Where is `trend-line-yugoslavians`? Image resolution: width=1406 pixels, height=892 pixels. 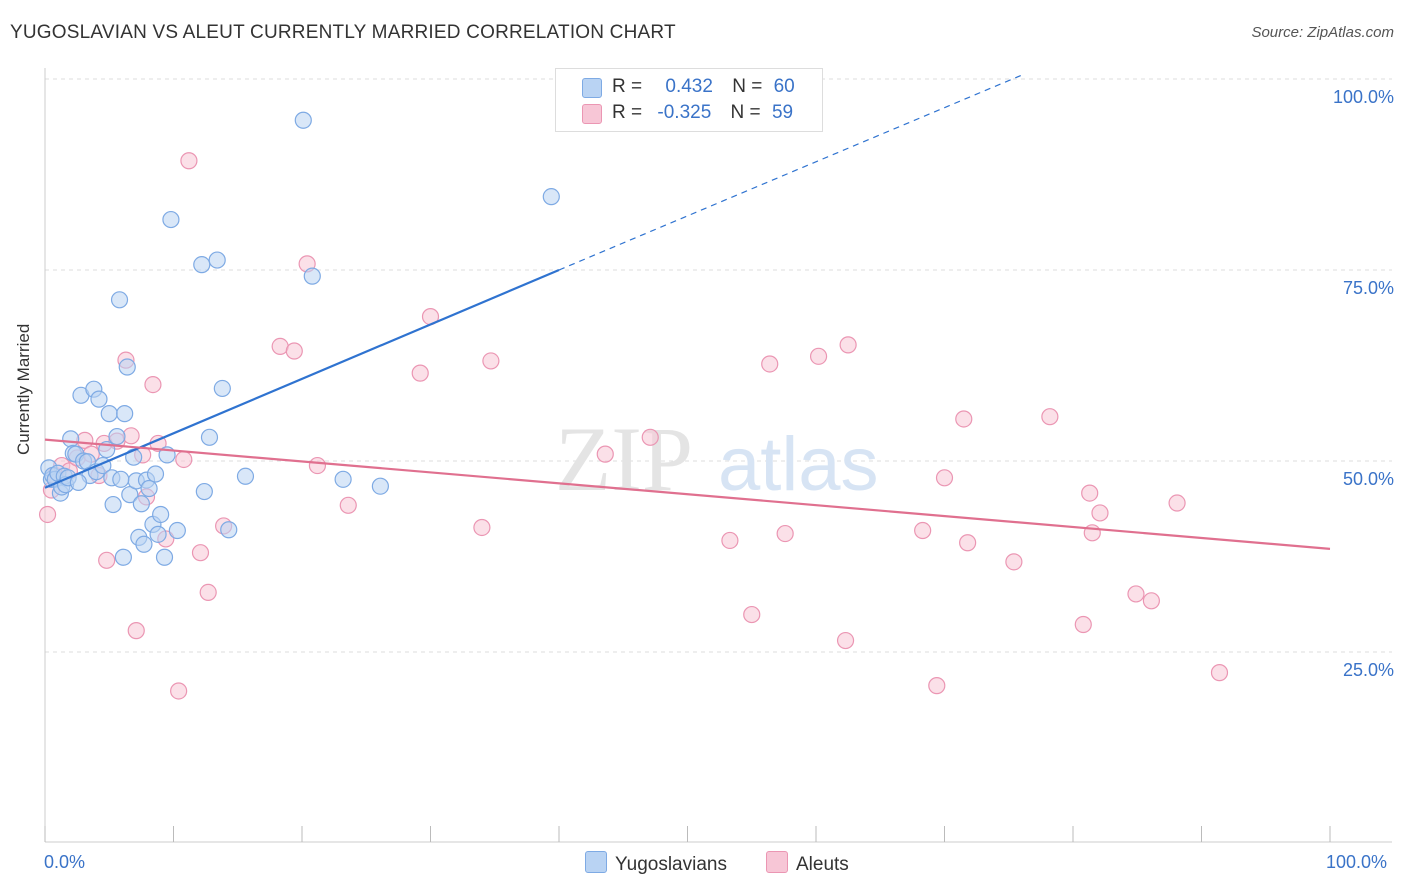
trend-line-yugoslavians is located at coordinates (302, 378).